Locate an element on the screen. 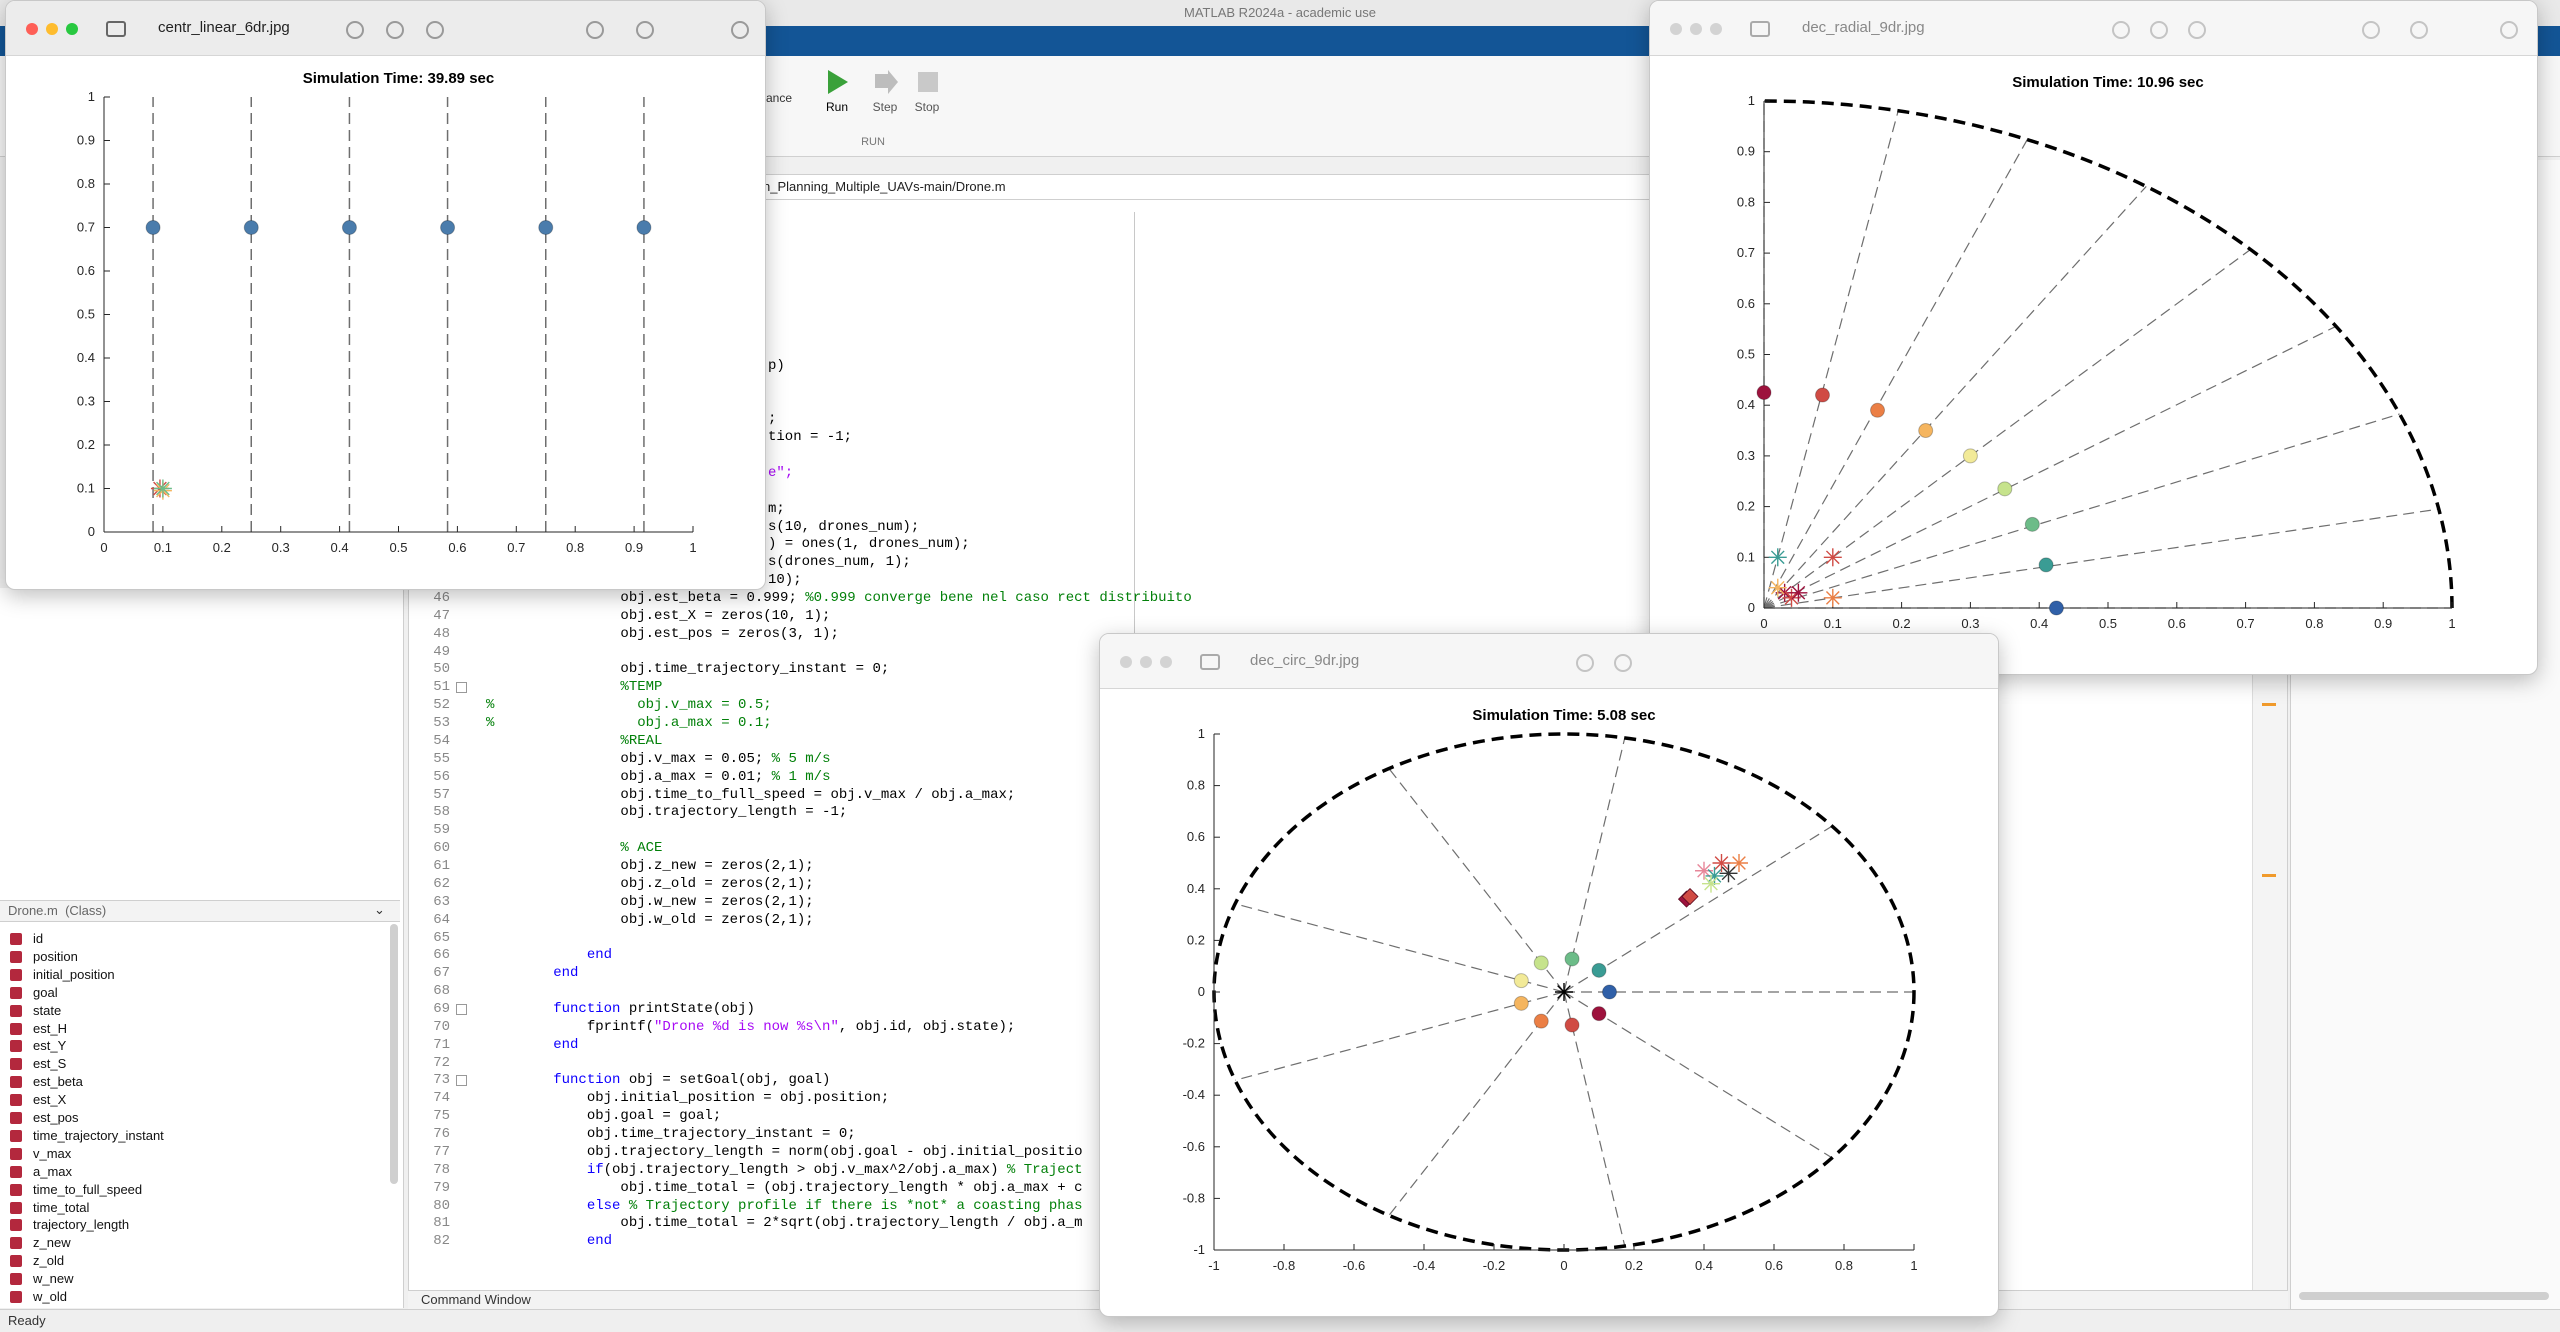 The image size is (2560, 1332). code-token: obj.z_old = zeros(2,1); is located at coordinates (650, 883).